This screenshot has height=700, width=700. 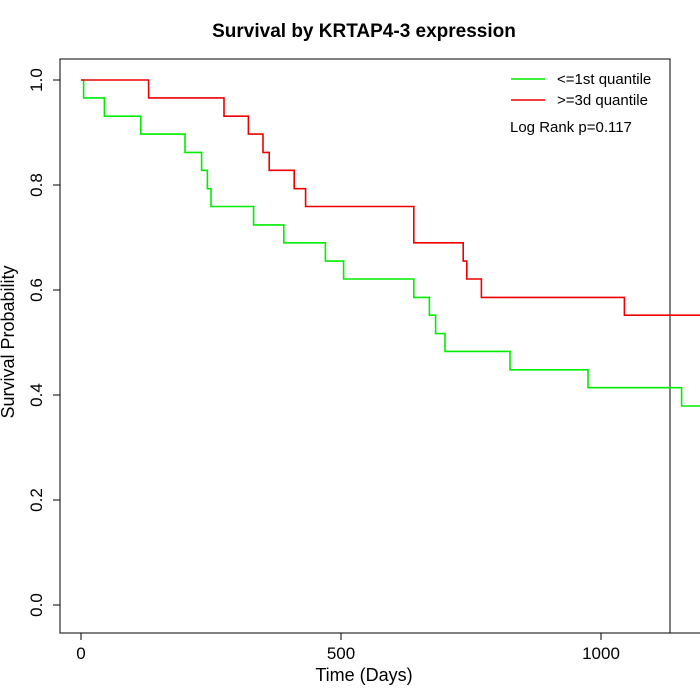 I want to click on legend-label-high: >=3d quantile, so click(x=602, y=100).